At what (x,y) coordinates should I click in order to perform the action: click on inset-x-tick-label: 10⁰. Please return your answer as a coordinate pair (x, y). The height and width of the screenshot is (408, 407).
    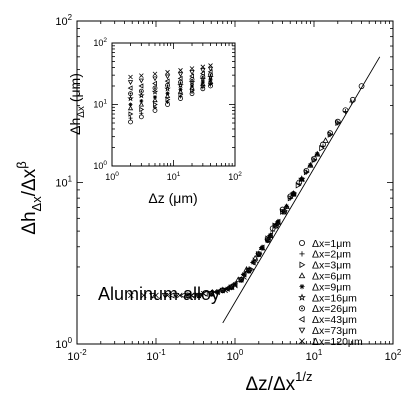
    Looking at the image, I should click on (112, 176).